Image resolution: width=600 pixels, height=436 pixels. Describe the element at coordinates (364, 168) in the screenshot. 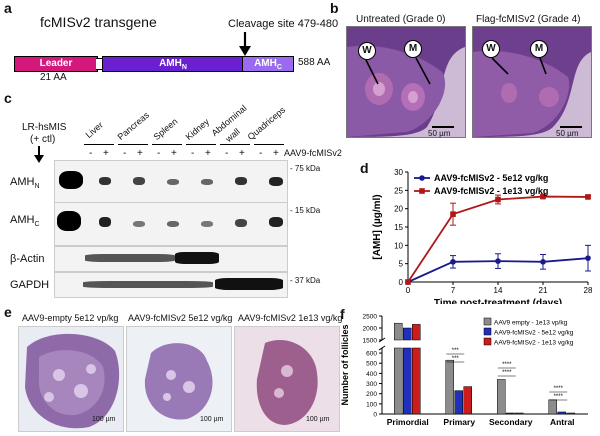

I see `panel-label-d: d` at that location.